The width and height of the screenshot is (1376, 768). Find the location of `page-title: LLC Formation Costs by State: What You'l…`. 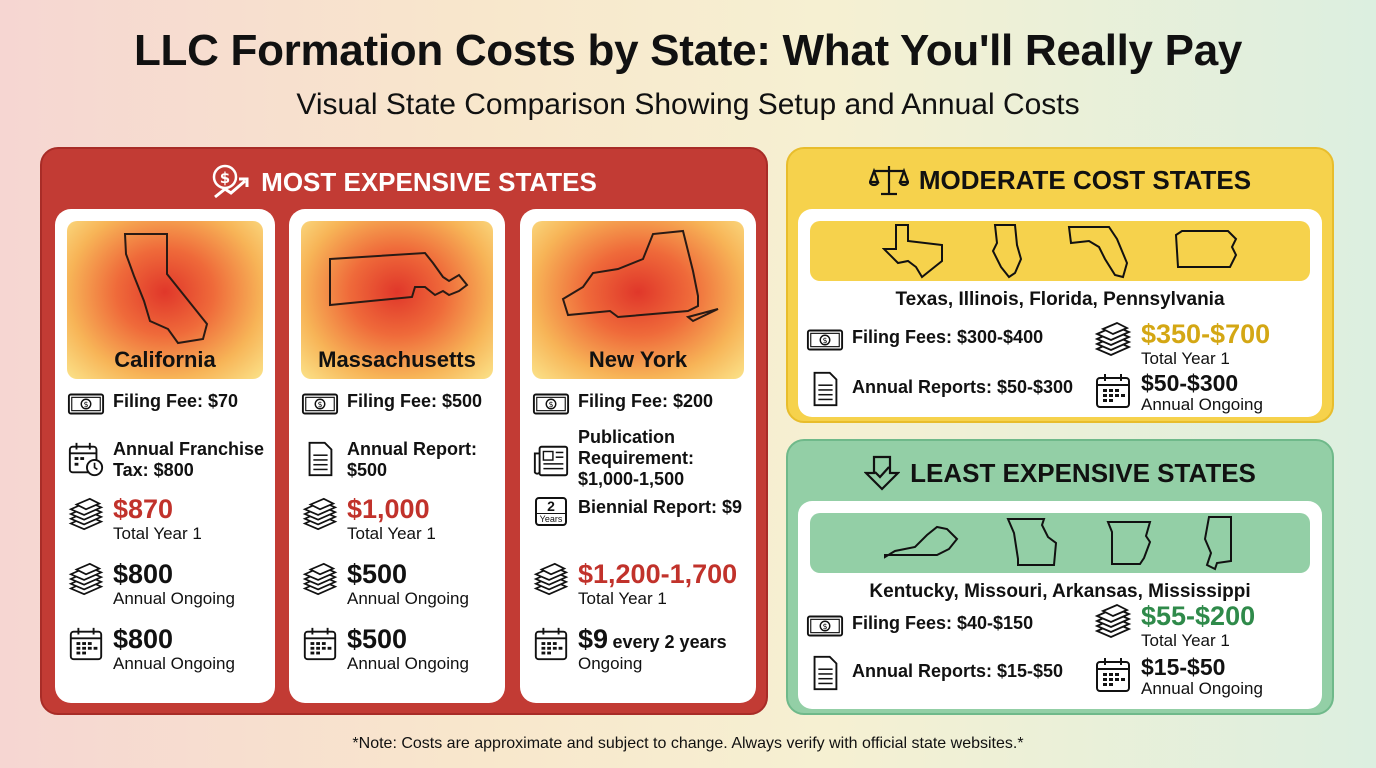

page-title: LLC Formation Costs by State: What You'l… is located at coordinates (688, 50).